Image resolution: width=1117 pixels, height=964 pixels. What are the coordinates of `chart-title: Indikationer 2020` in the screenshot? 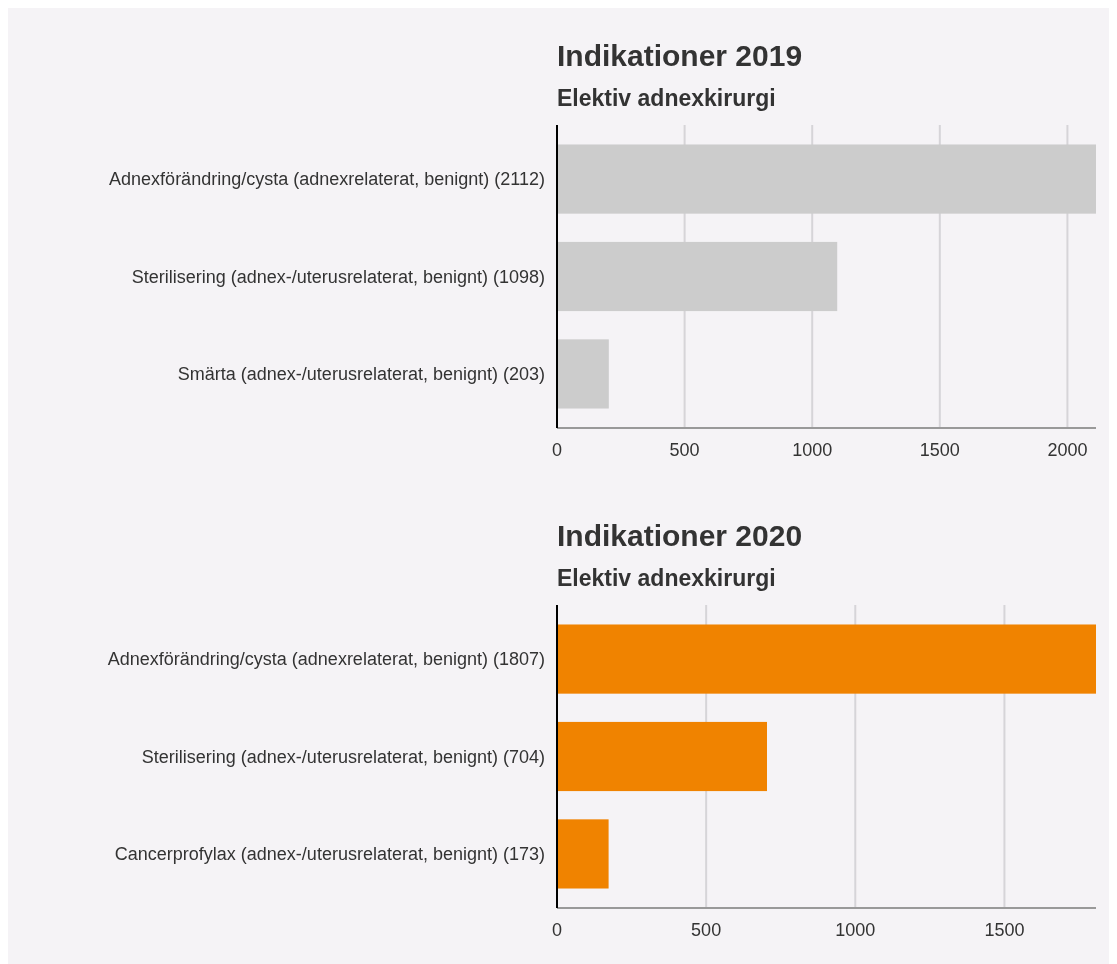 It's located at (680, 535).